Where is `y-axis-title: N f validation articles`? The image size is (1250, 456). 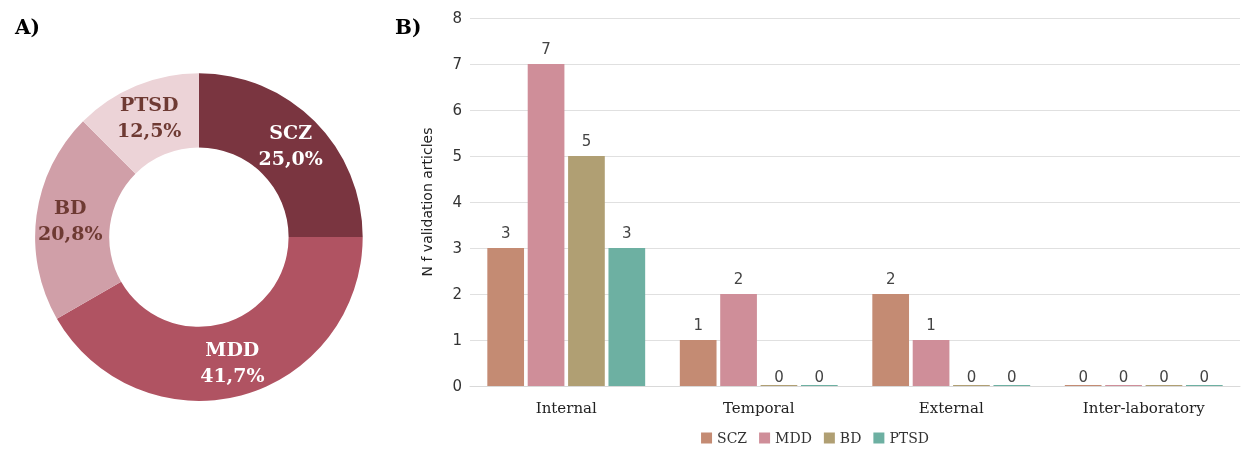 y-axis-title: N f validation articles is located at coordinates (427, 202).